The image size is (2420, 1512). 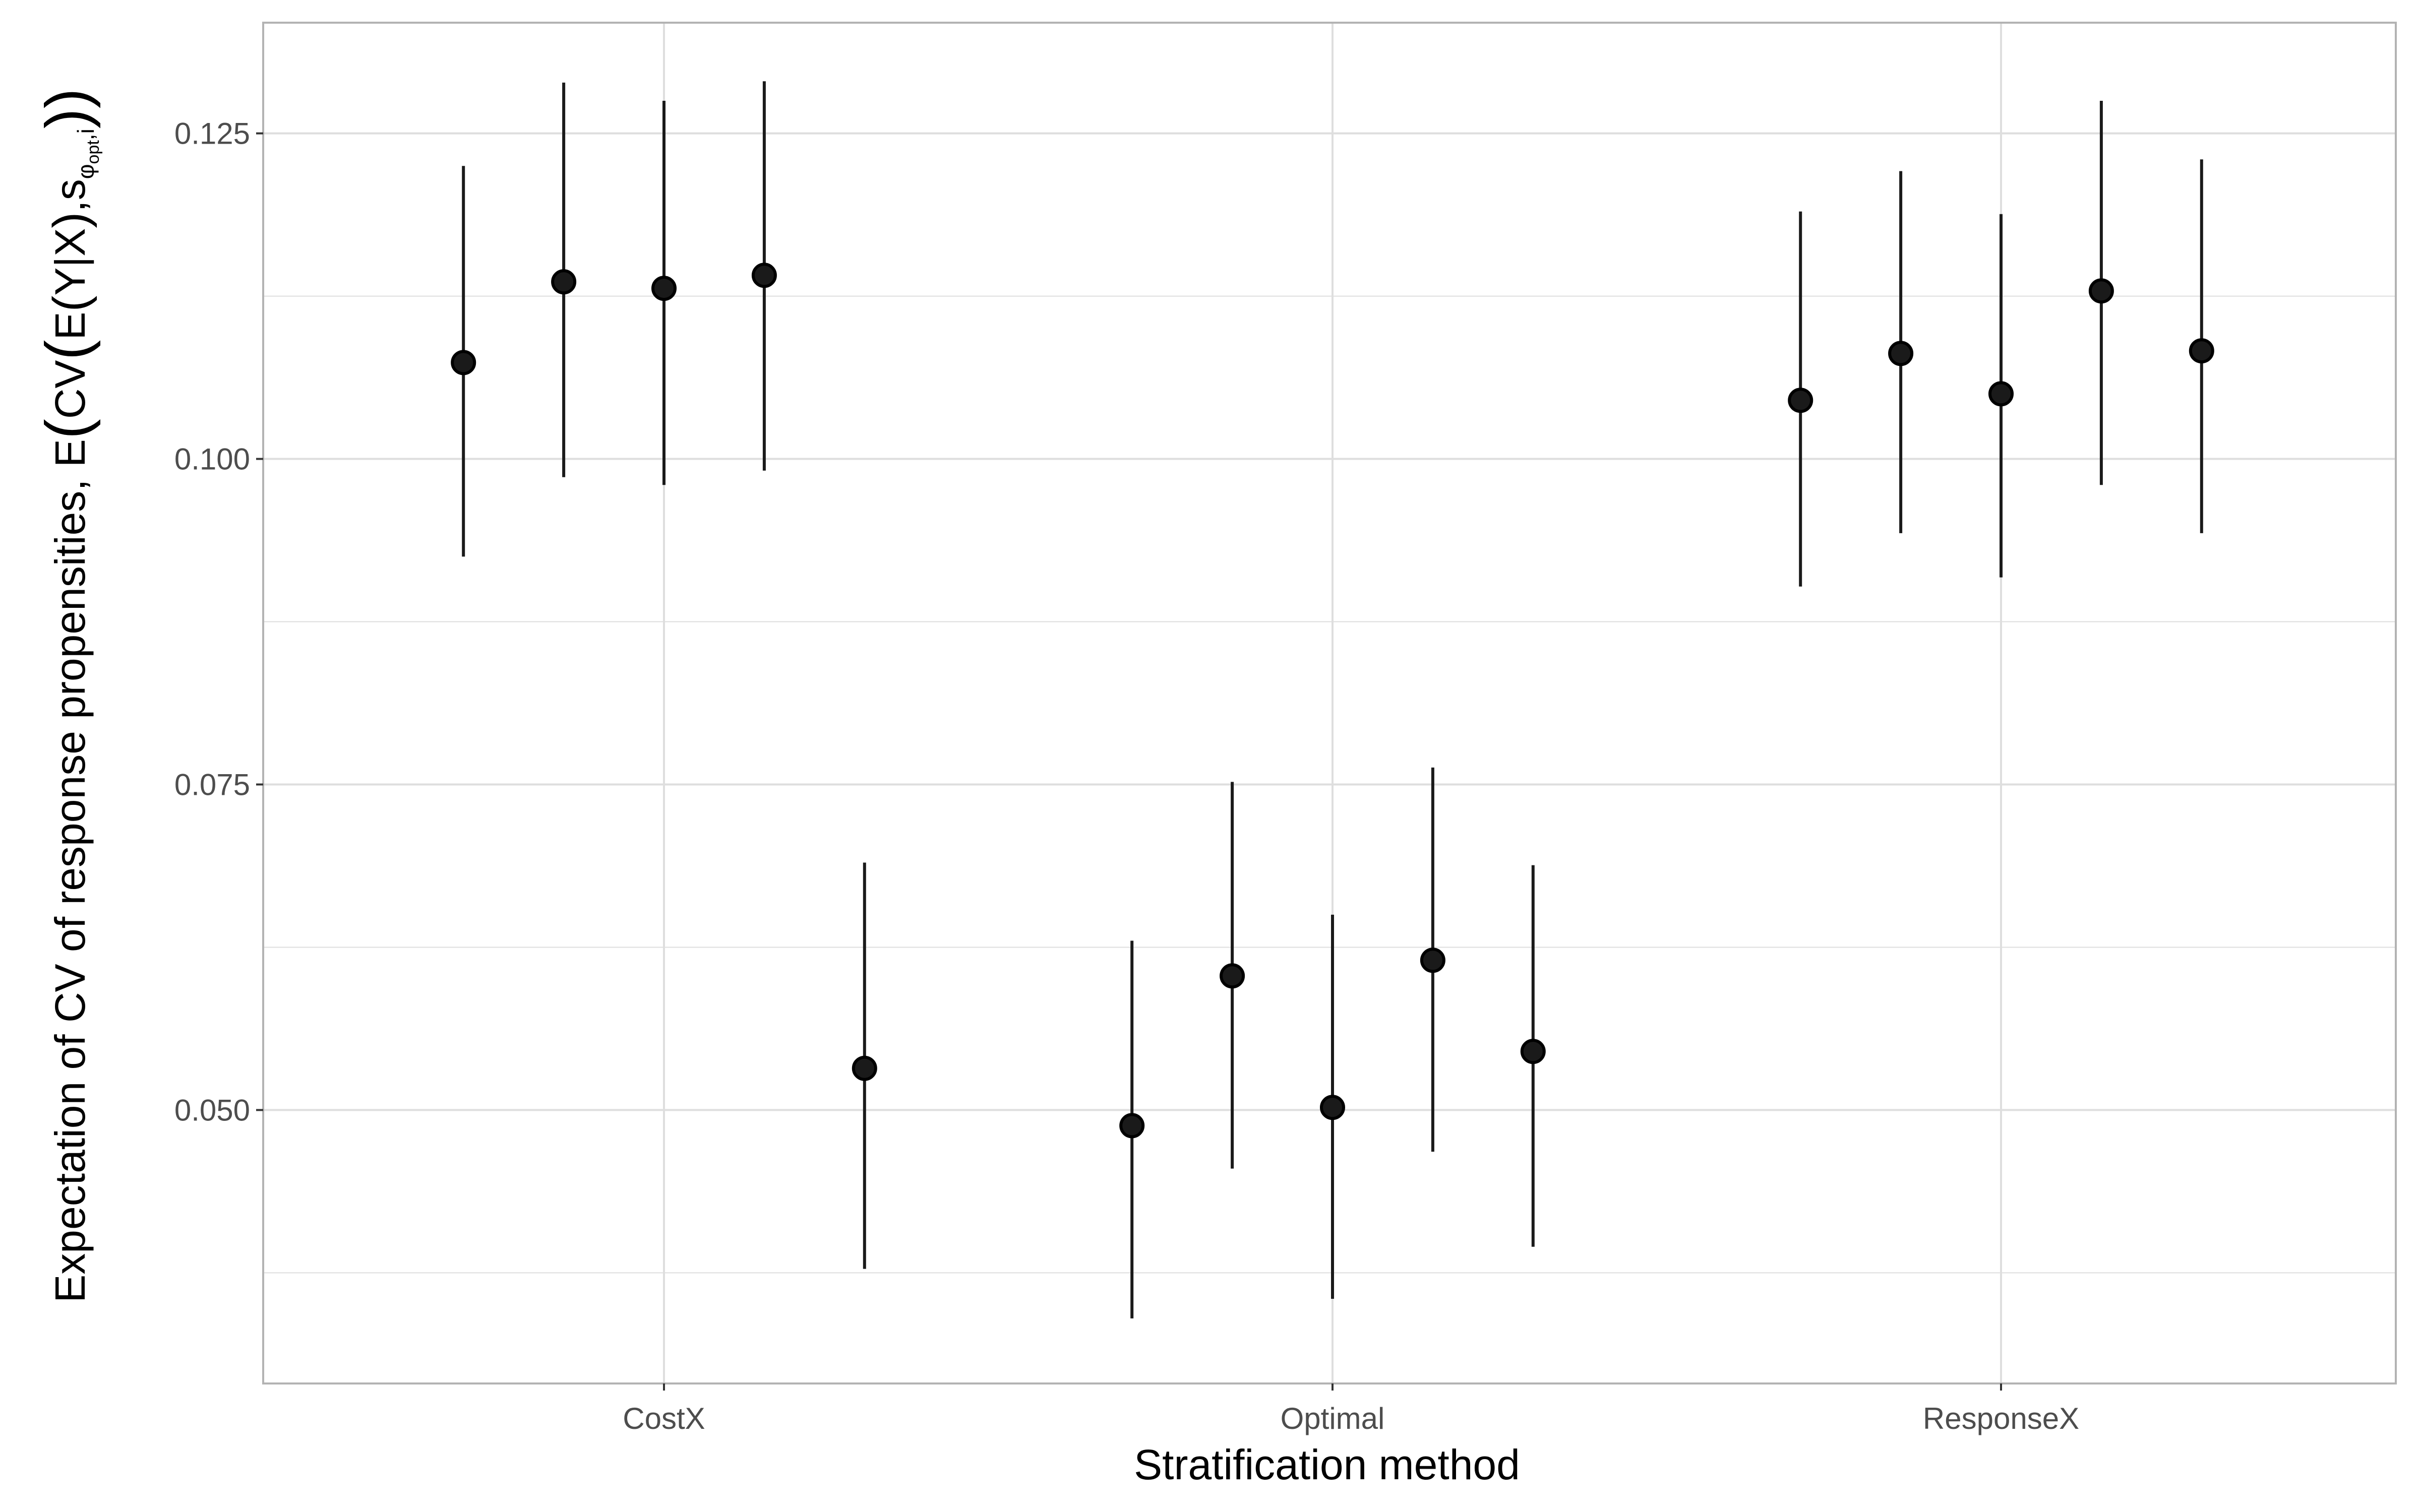 I want to click on y-tick-label: 0.125, so click(x=212, y=134).